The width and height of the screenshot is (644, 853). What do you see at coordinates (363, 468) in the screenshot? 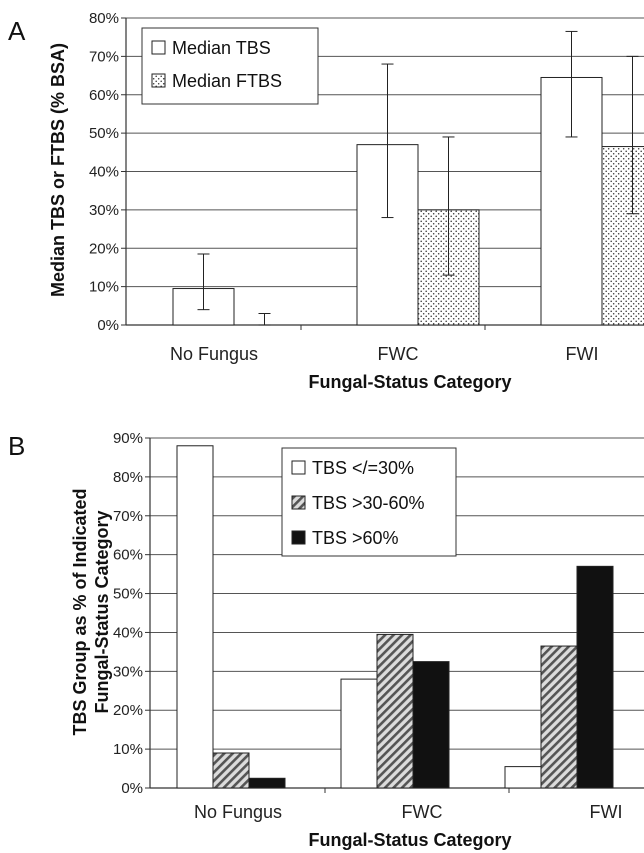
I see `legend-label: TBS </=30%` at bounding box center [363, 468].